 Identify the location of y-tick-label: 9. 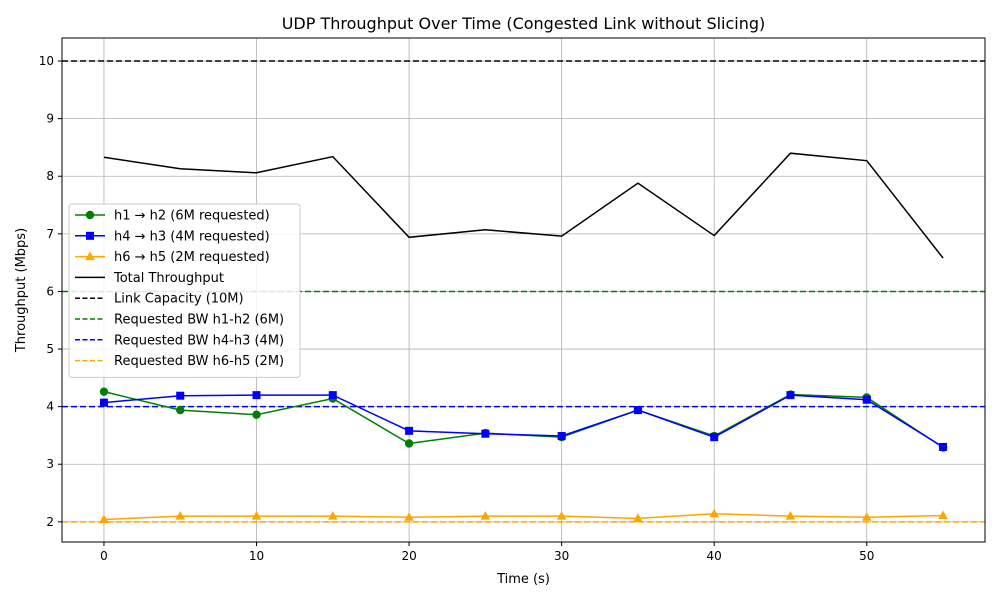
(50, 119).